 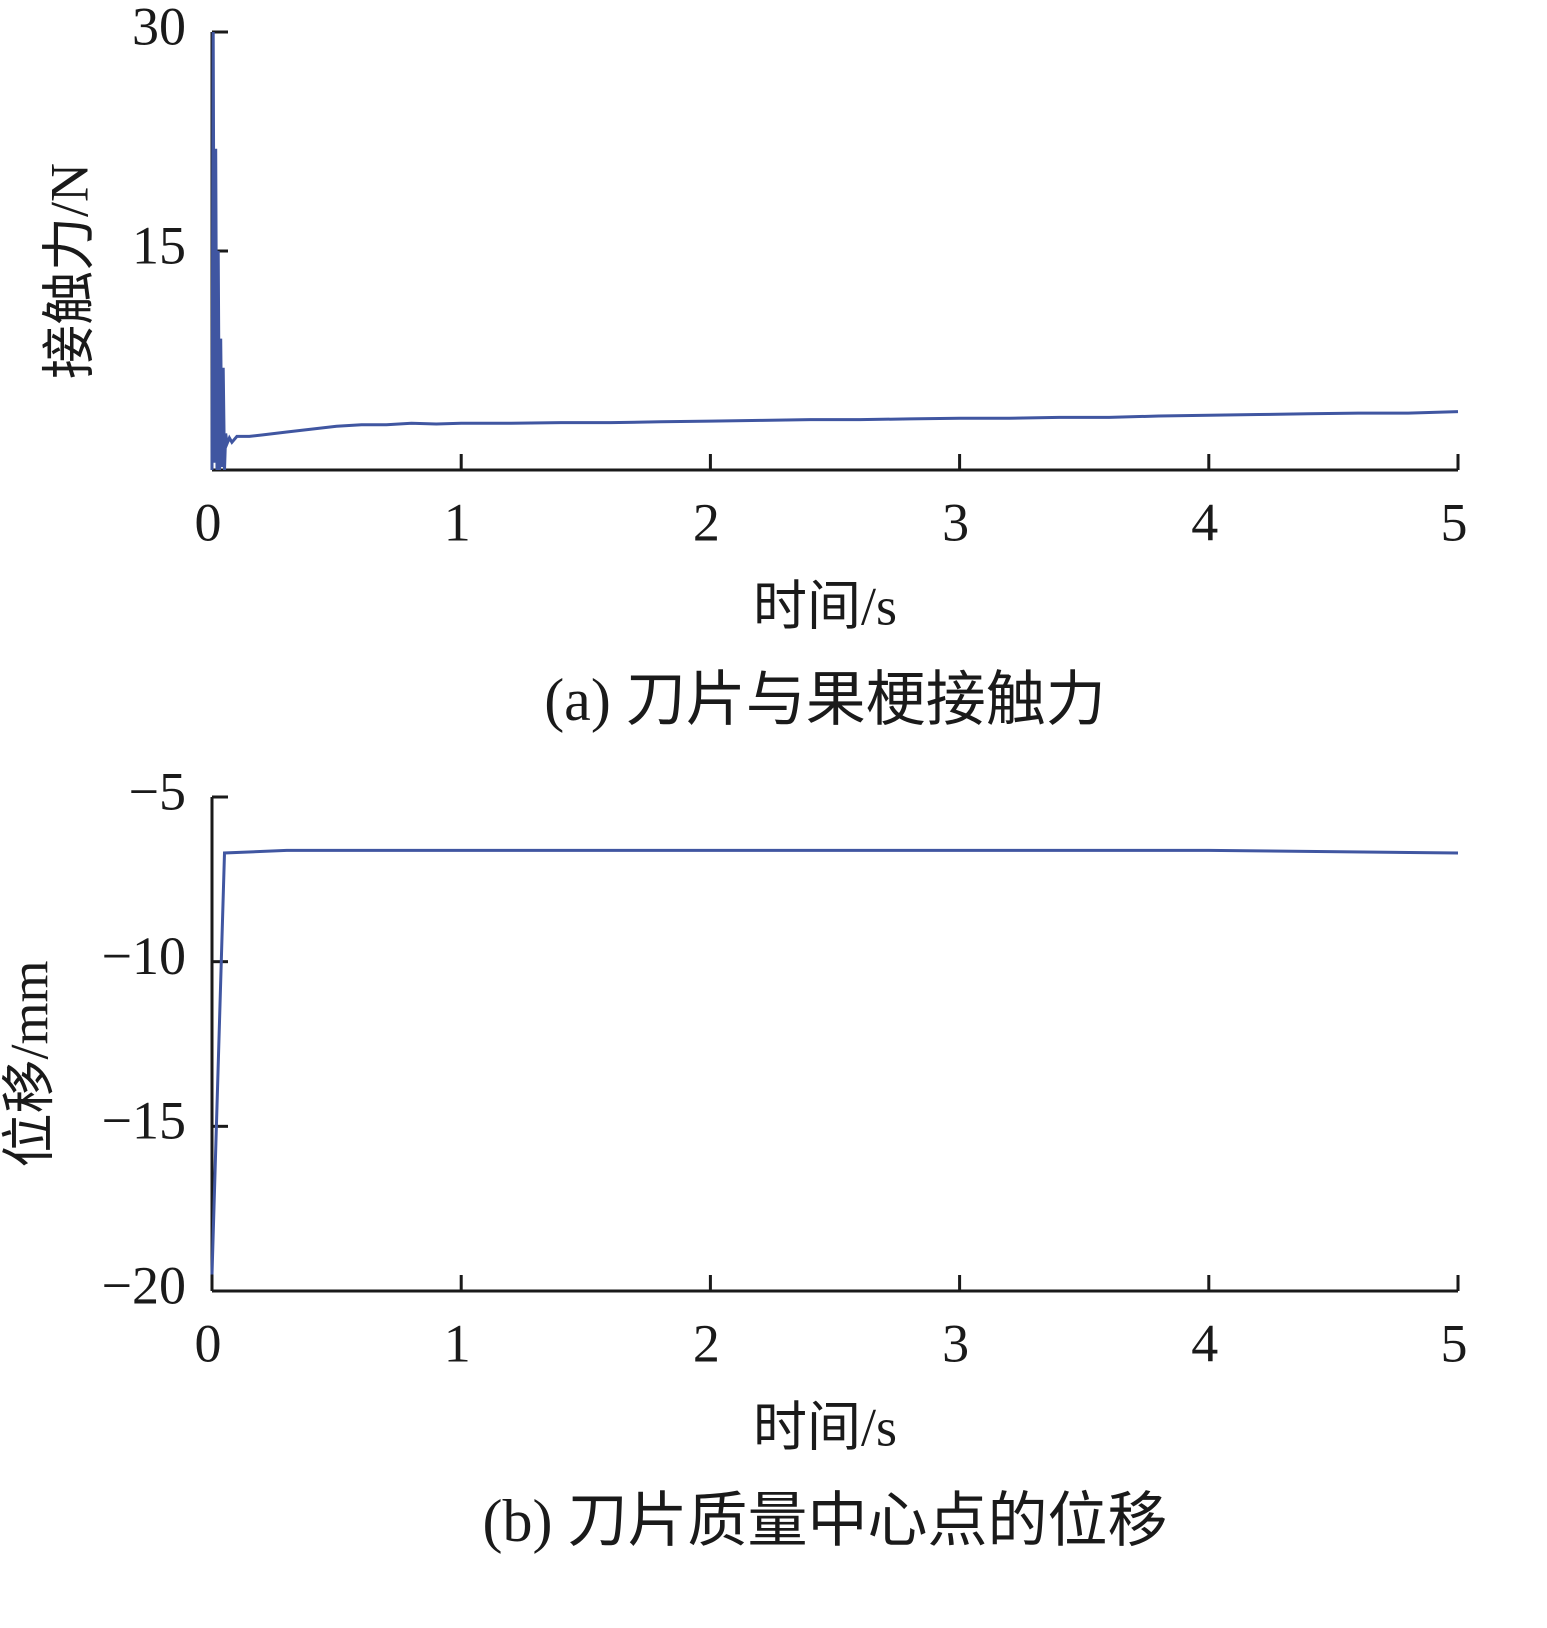 I want to click on y-tick-label: −15, so click(x=144, y=1121).